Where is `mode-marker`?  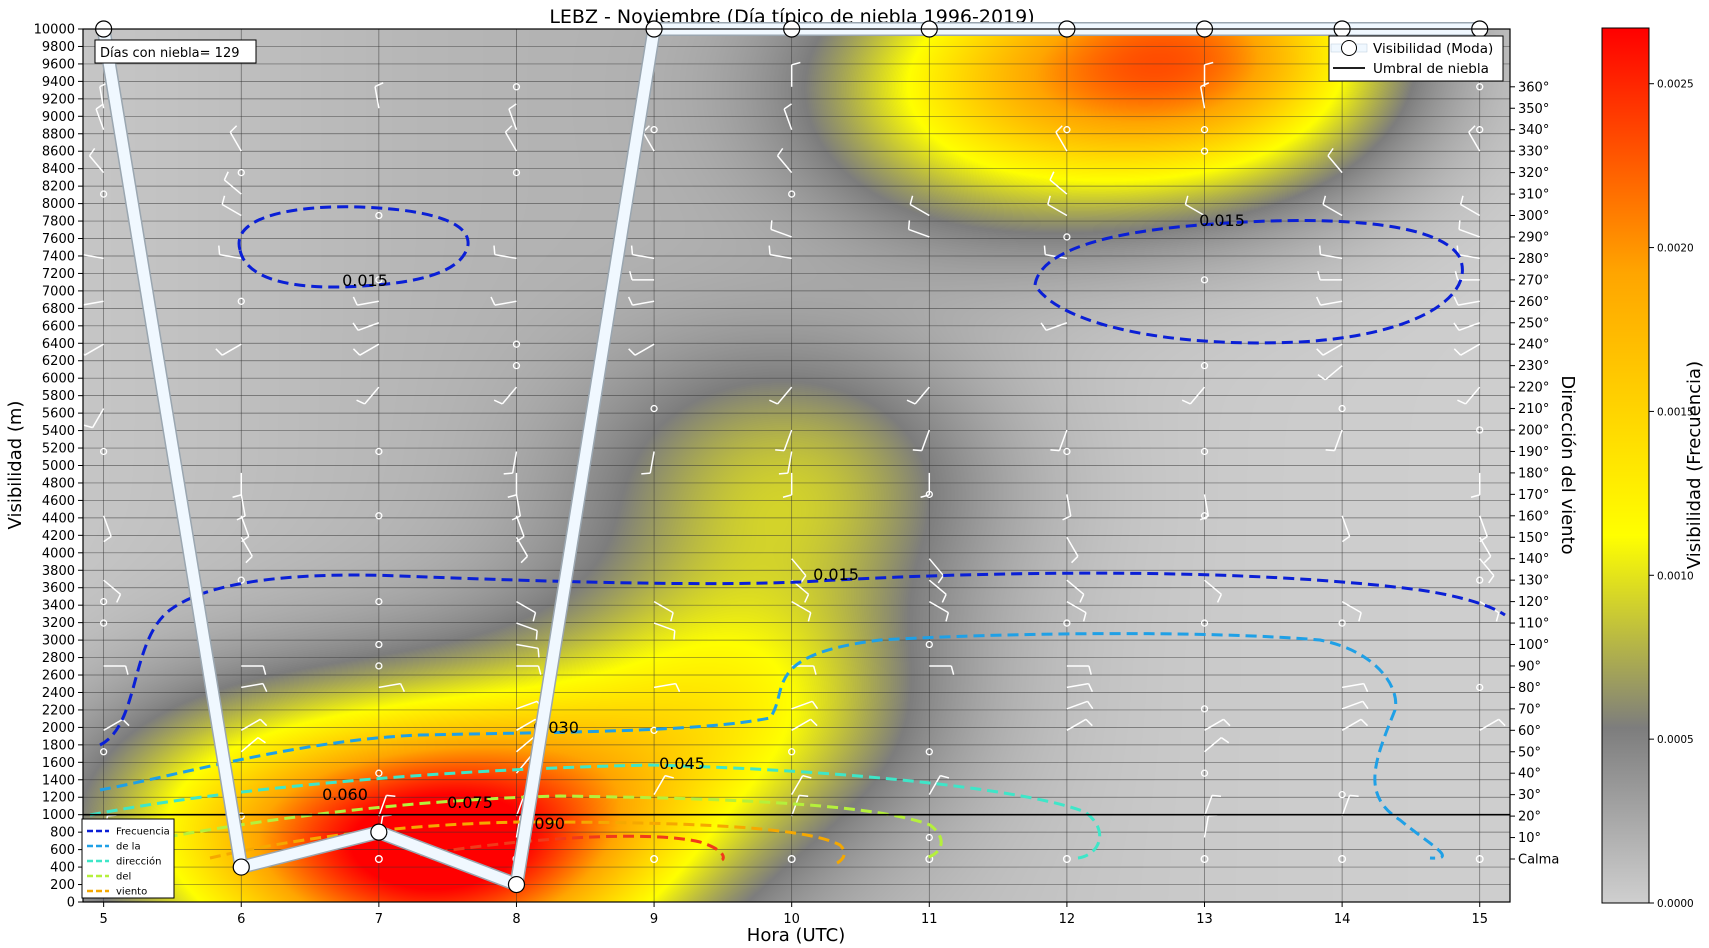 mode-marker is located at coordinates (516, 884).